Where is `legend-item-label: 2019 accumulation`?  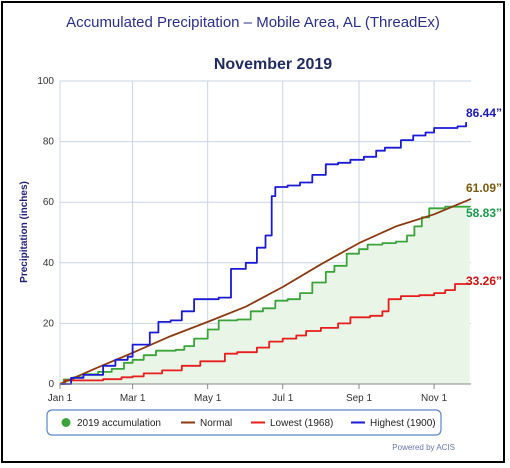 legend-item-label: 2019 accumulation is located at coordinates (119, 423).